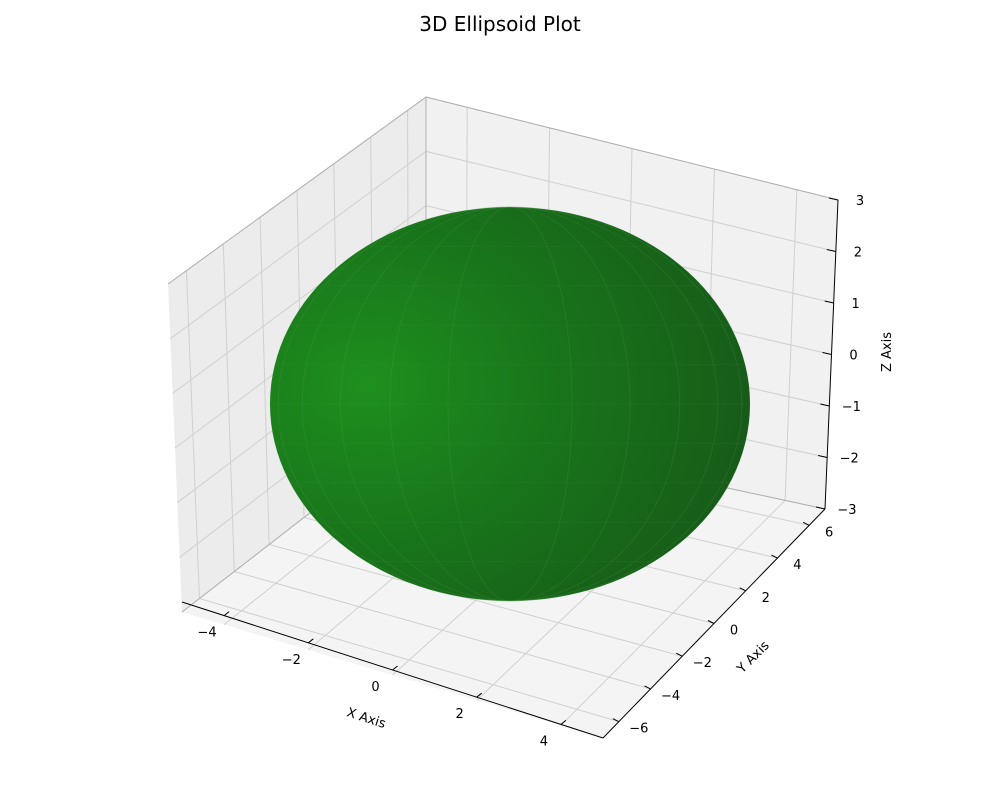 The height and width of the screenshot is (800, 1000). Describe the element at coordinates (766, 598) in the screenshot. I see `y-tick-label: 2` at that location.